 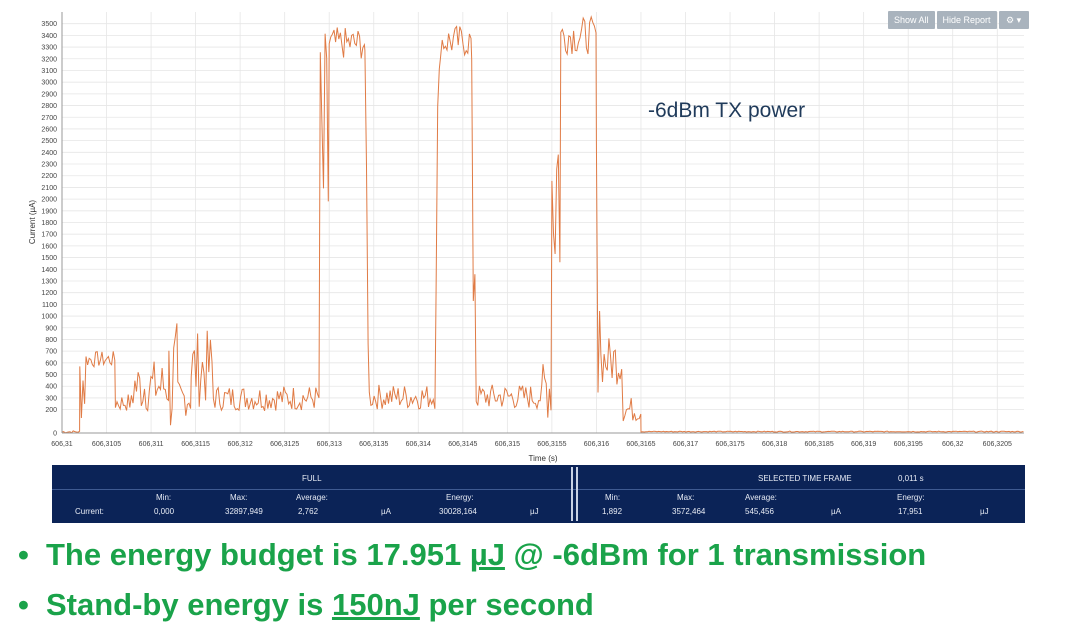 What do you see at coordinates (312, 478) in the screenshot?
I see `full-header: FULL` at bounding box center [312, 478].